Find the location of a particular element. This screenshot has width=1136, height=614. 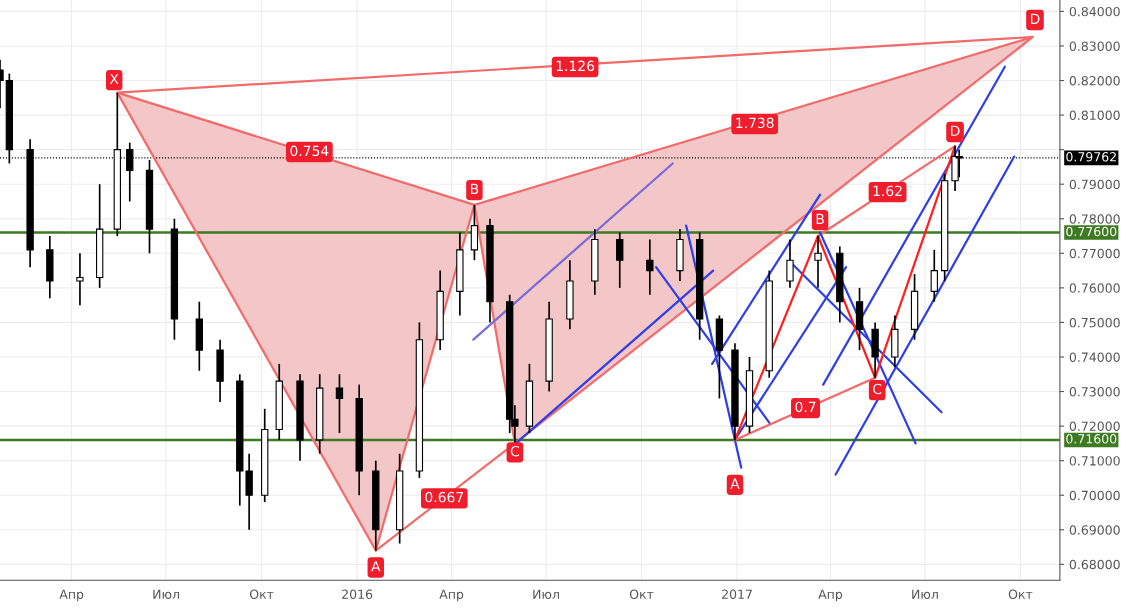

ref-line-label: 0.71600 is located at coordinates (1091, 439).